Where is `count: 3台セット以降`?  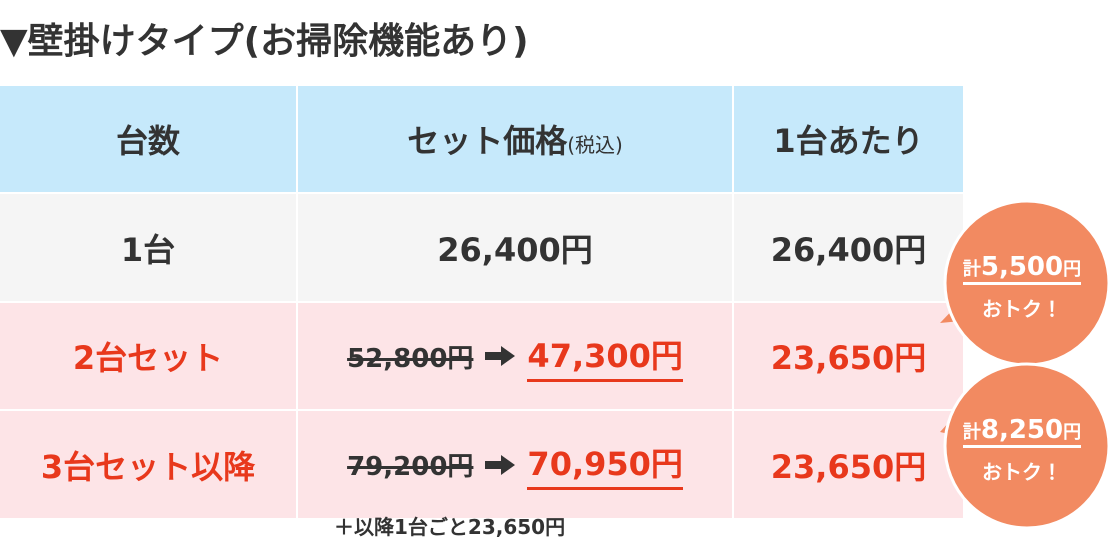
count: 3台セット以降 is located at coordinates (148, 464).